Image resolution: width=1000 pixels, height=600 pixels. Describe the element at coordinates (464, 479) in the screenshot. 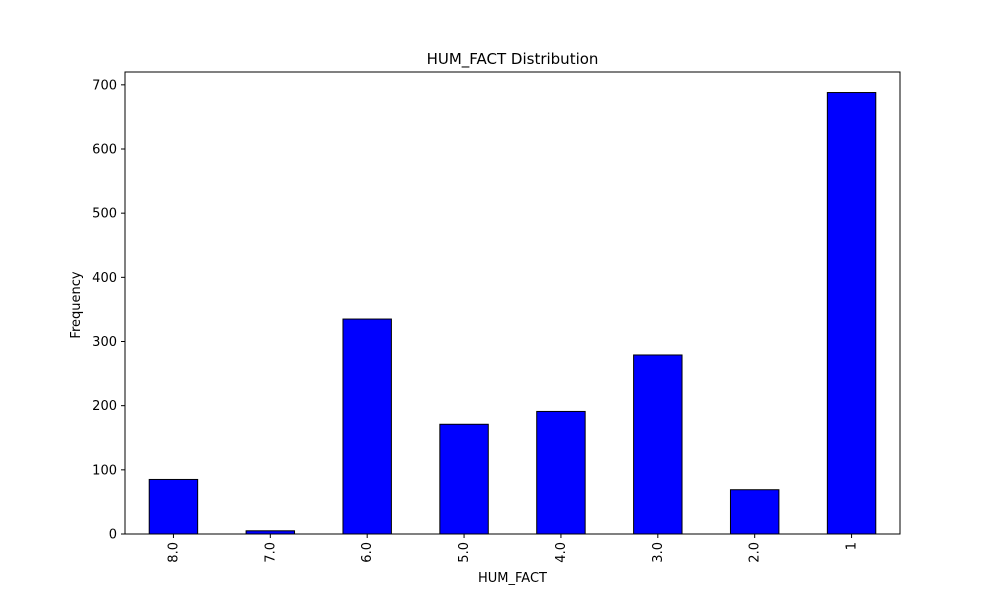

I see `bar-5.0` at that location.